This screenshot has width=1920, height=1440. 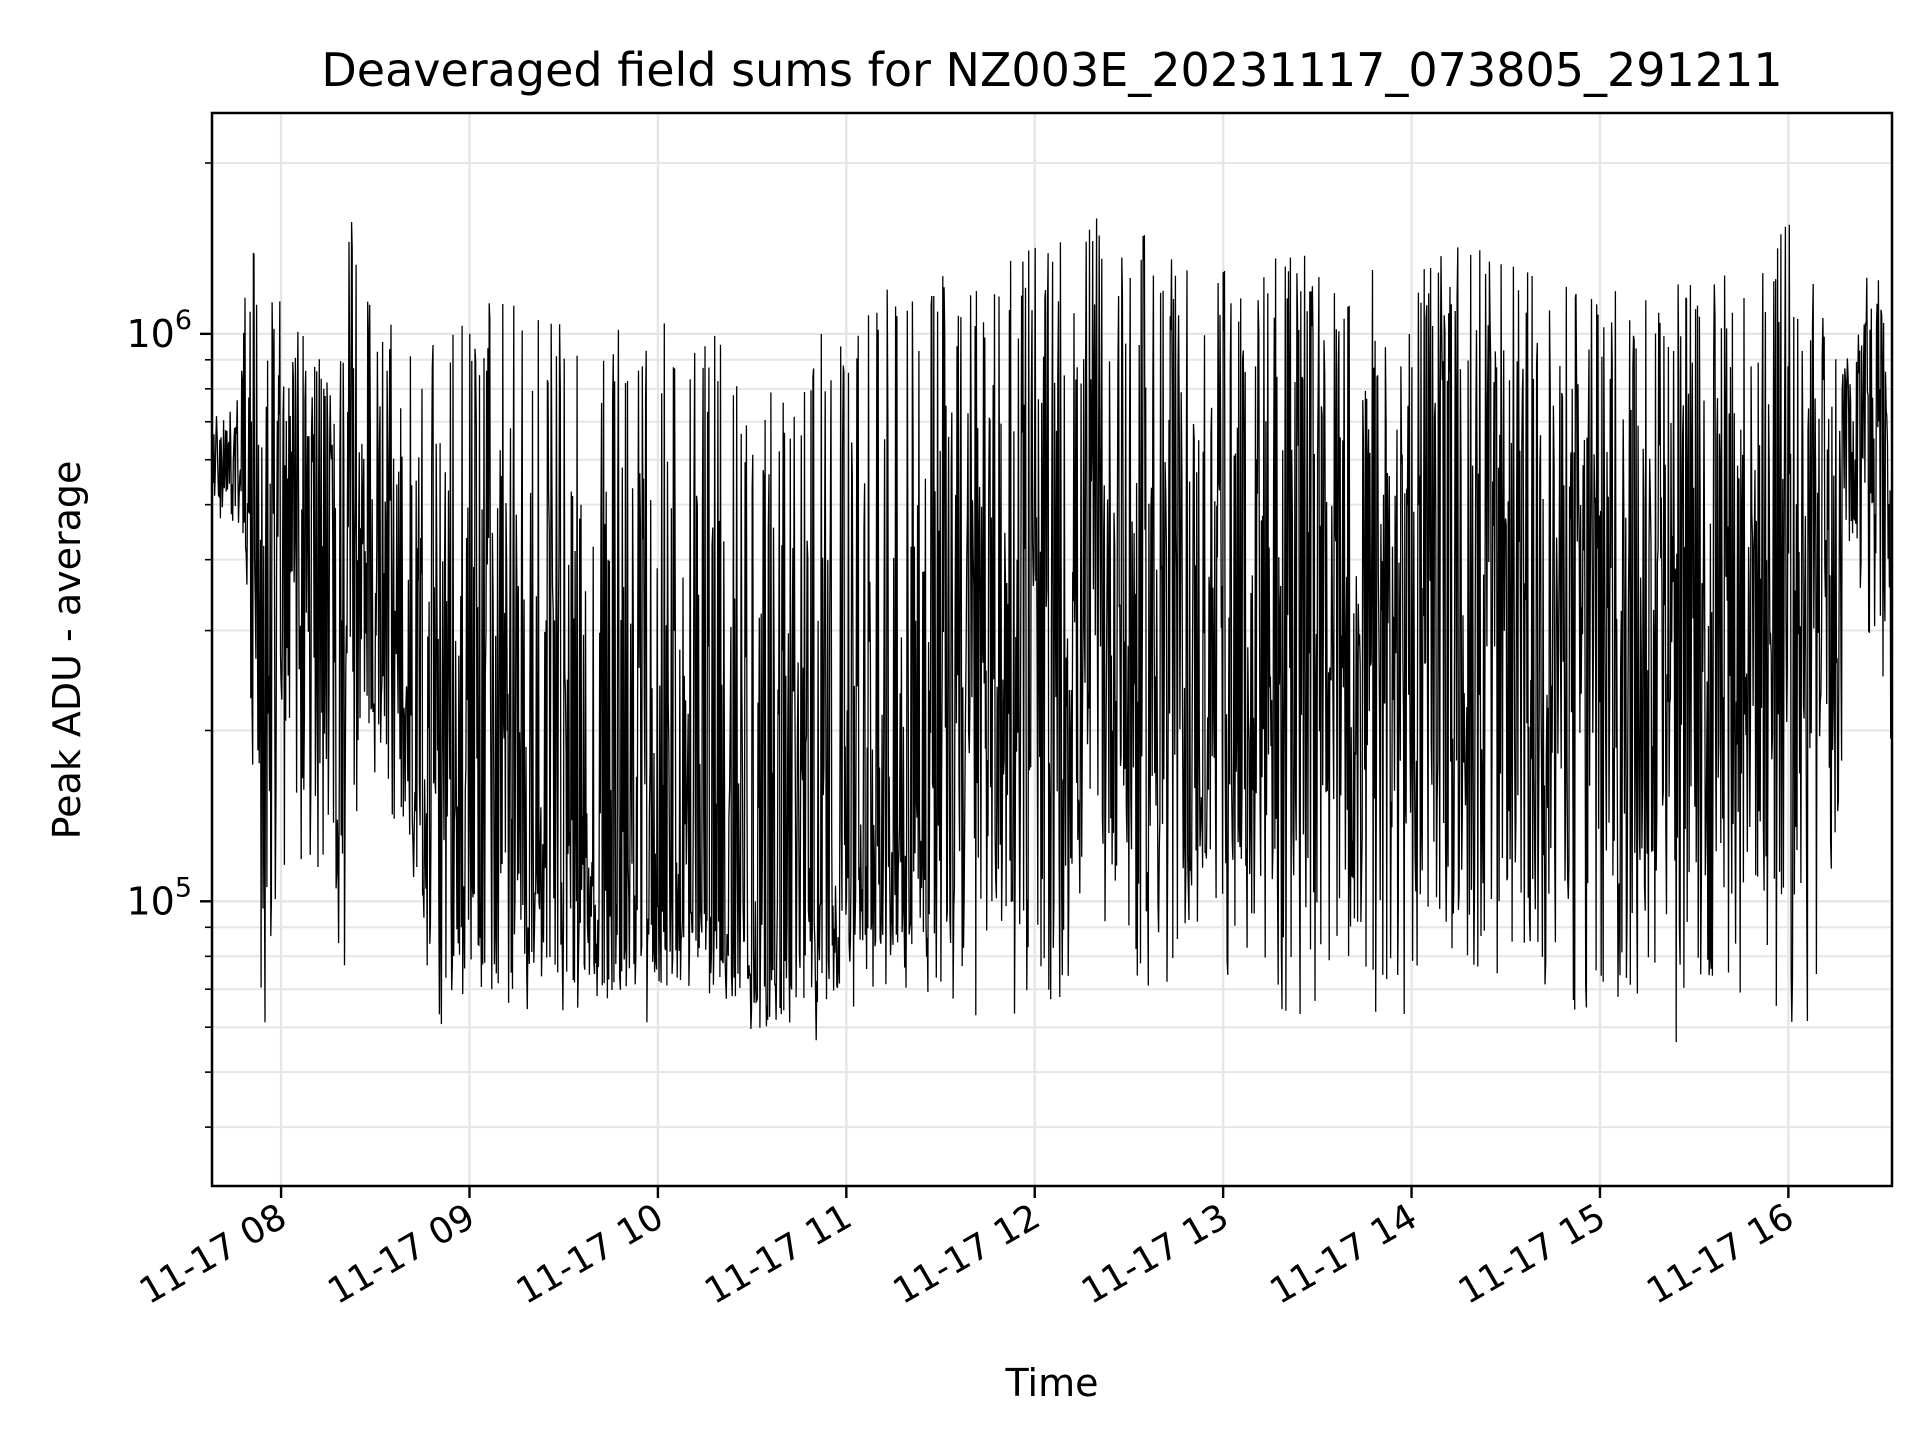 What do you see at coordinates (159, 330) in the screenshot?
I see `y-tick-label: 10⁶` at bounding box center [159, 330].